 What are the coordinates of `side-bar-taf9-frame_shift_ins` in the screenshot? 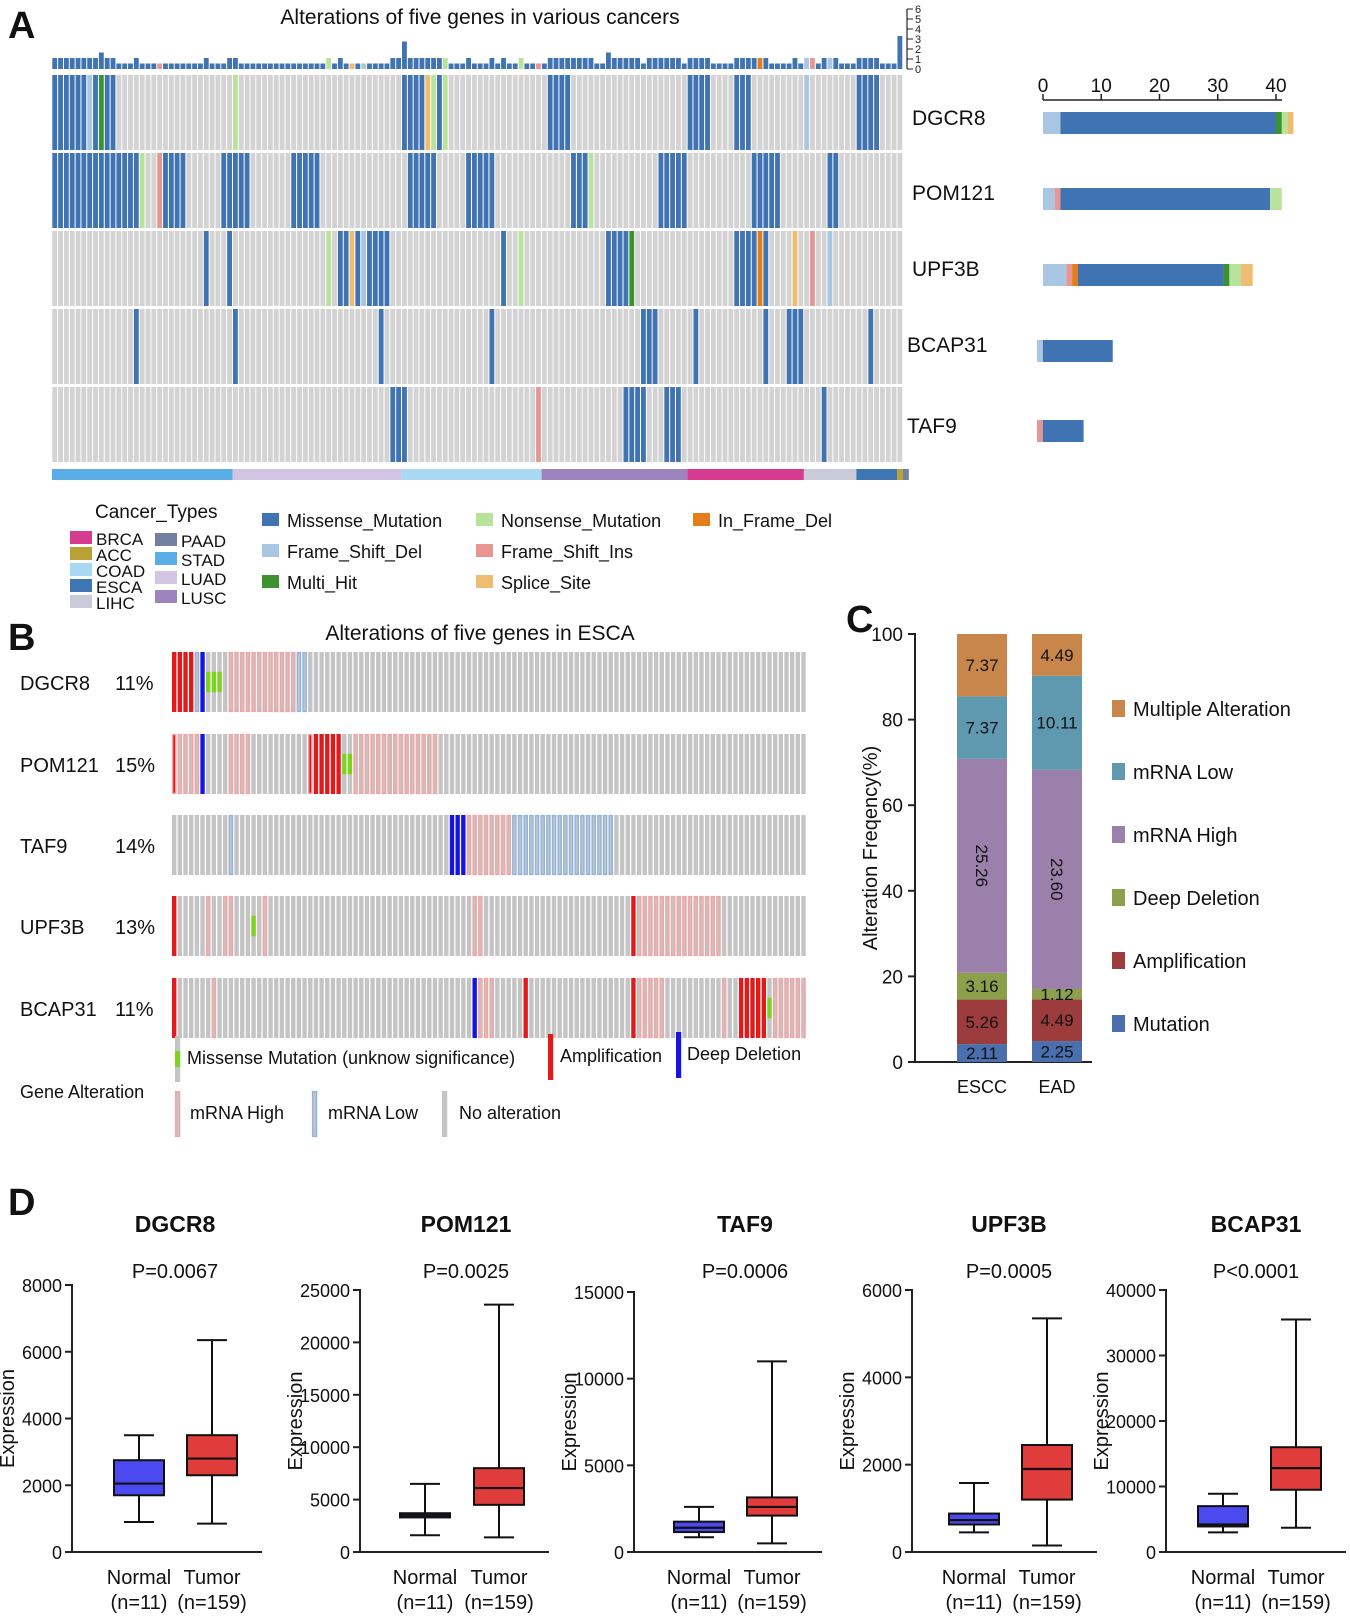 It's located at (1040, 431).